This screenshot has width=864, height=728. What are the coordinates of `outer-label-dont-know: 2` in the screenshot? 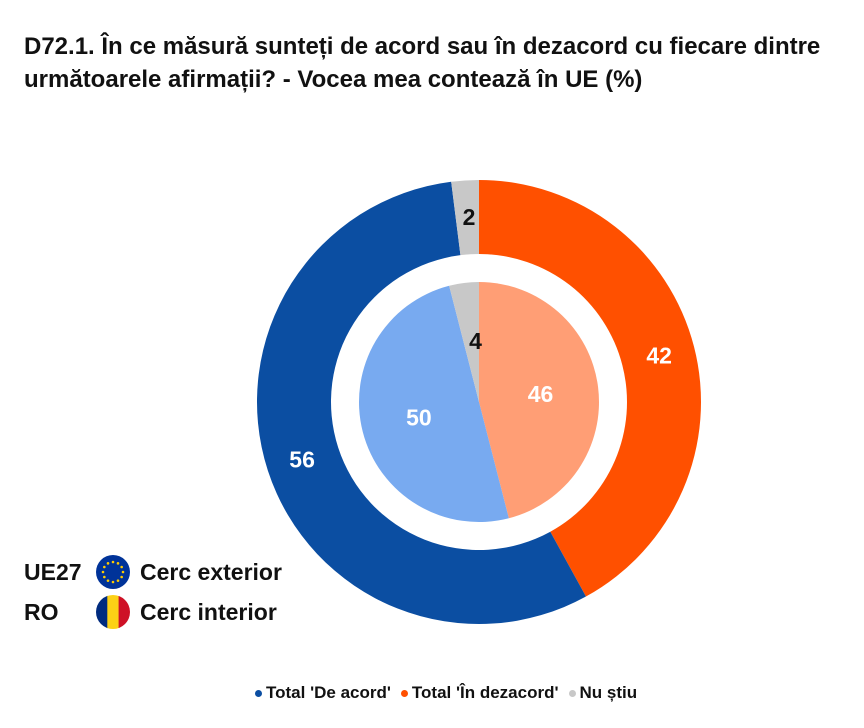 It's located at (469, 217).